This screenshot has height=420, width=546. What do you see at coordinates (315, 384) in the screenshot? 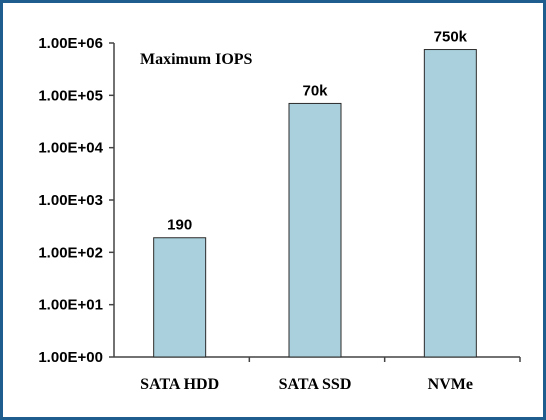
I see `x-category-label: SATA SSD` at bounding box center [315, 384].